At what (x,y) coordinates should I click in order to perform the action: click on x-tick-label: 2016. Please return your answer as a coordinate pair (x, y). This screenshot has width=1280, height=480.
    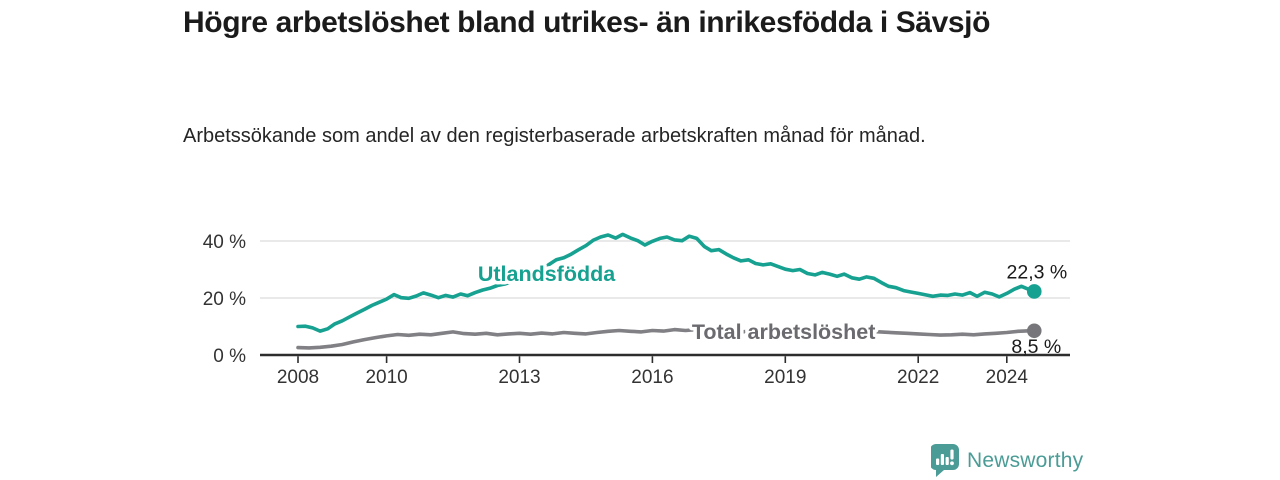
    Looking at the image, I should click on (652, 377).